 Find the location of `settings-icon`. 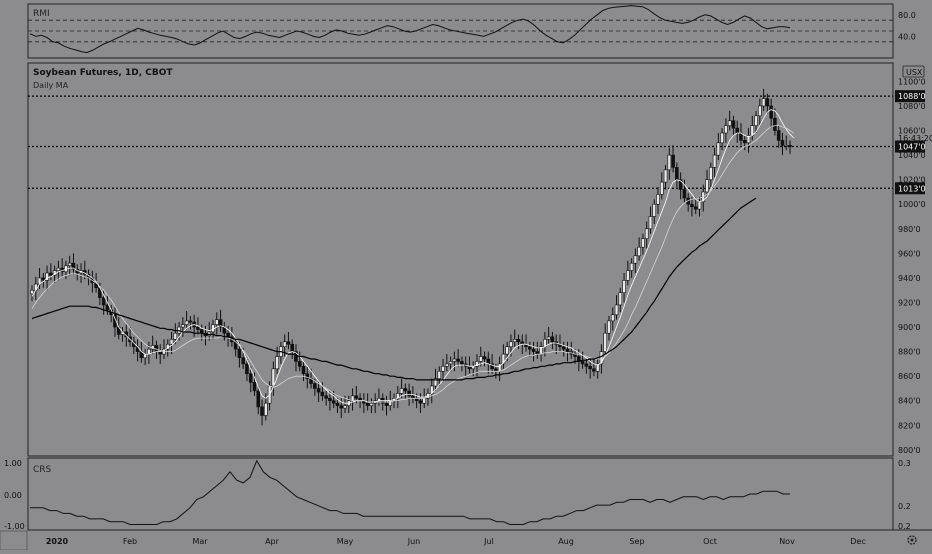

settings-icon is located at coordinates (912, 540).